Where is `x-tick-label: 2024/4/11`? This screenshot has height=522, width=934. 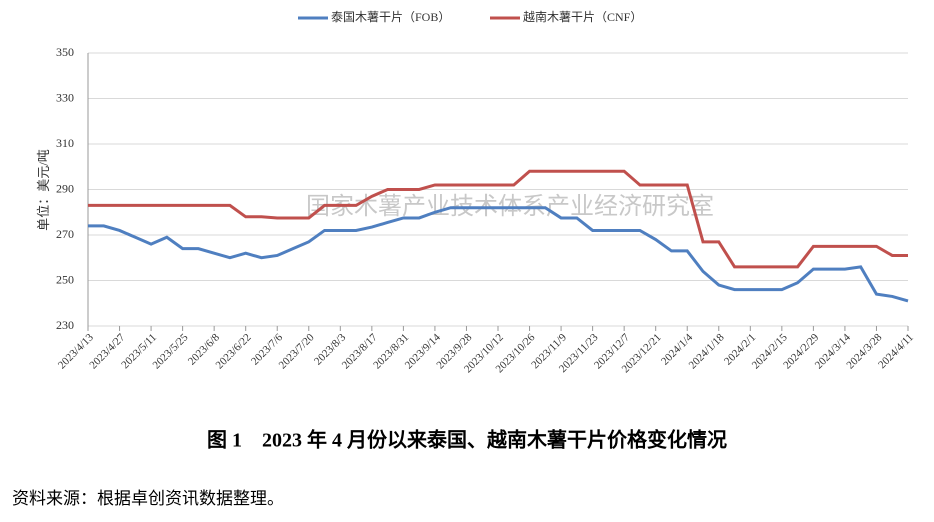 x-tick-label: 2024/4/11 is located at coordinates (896, 351).